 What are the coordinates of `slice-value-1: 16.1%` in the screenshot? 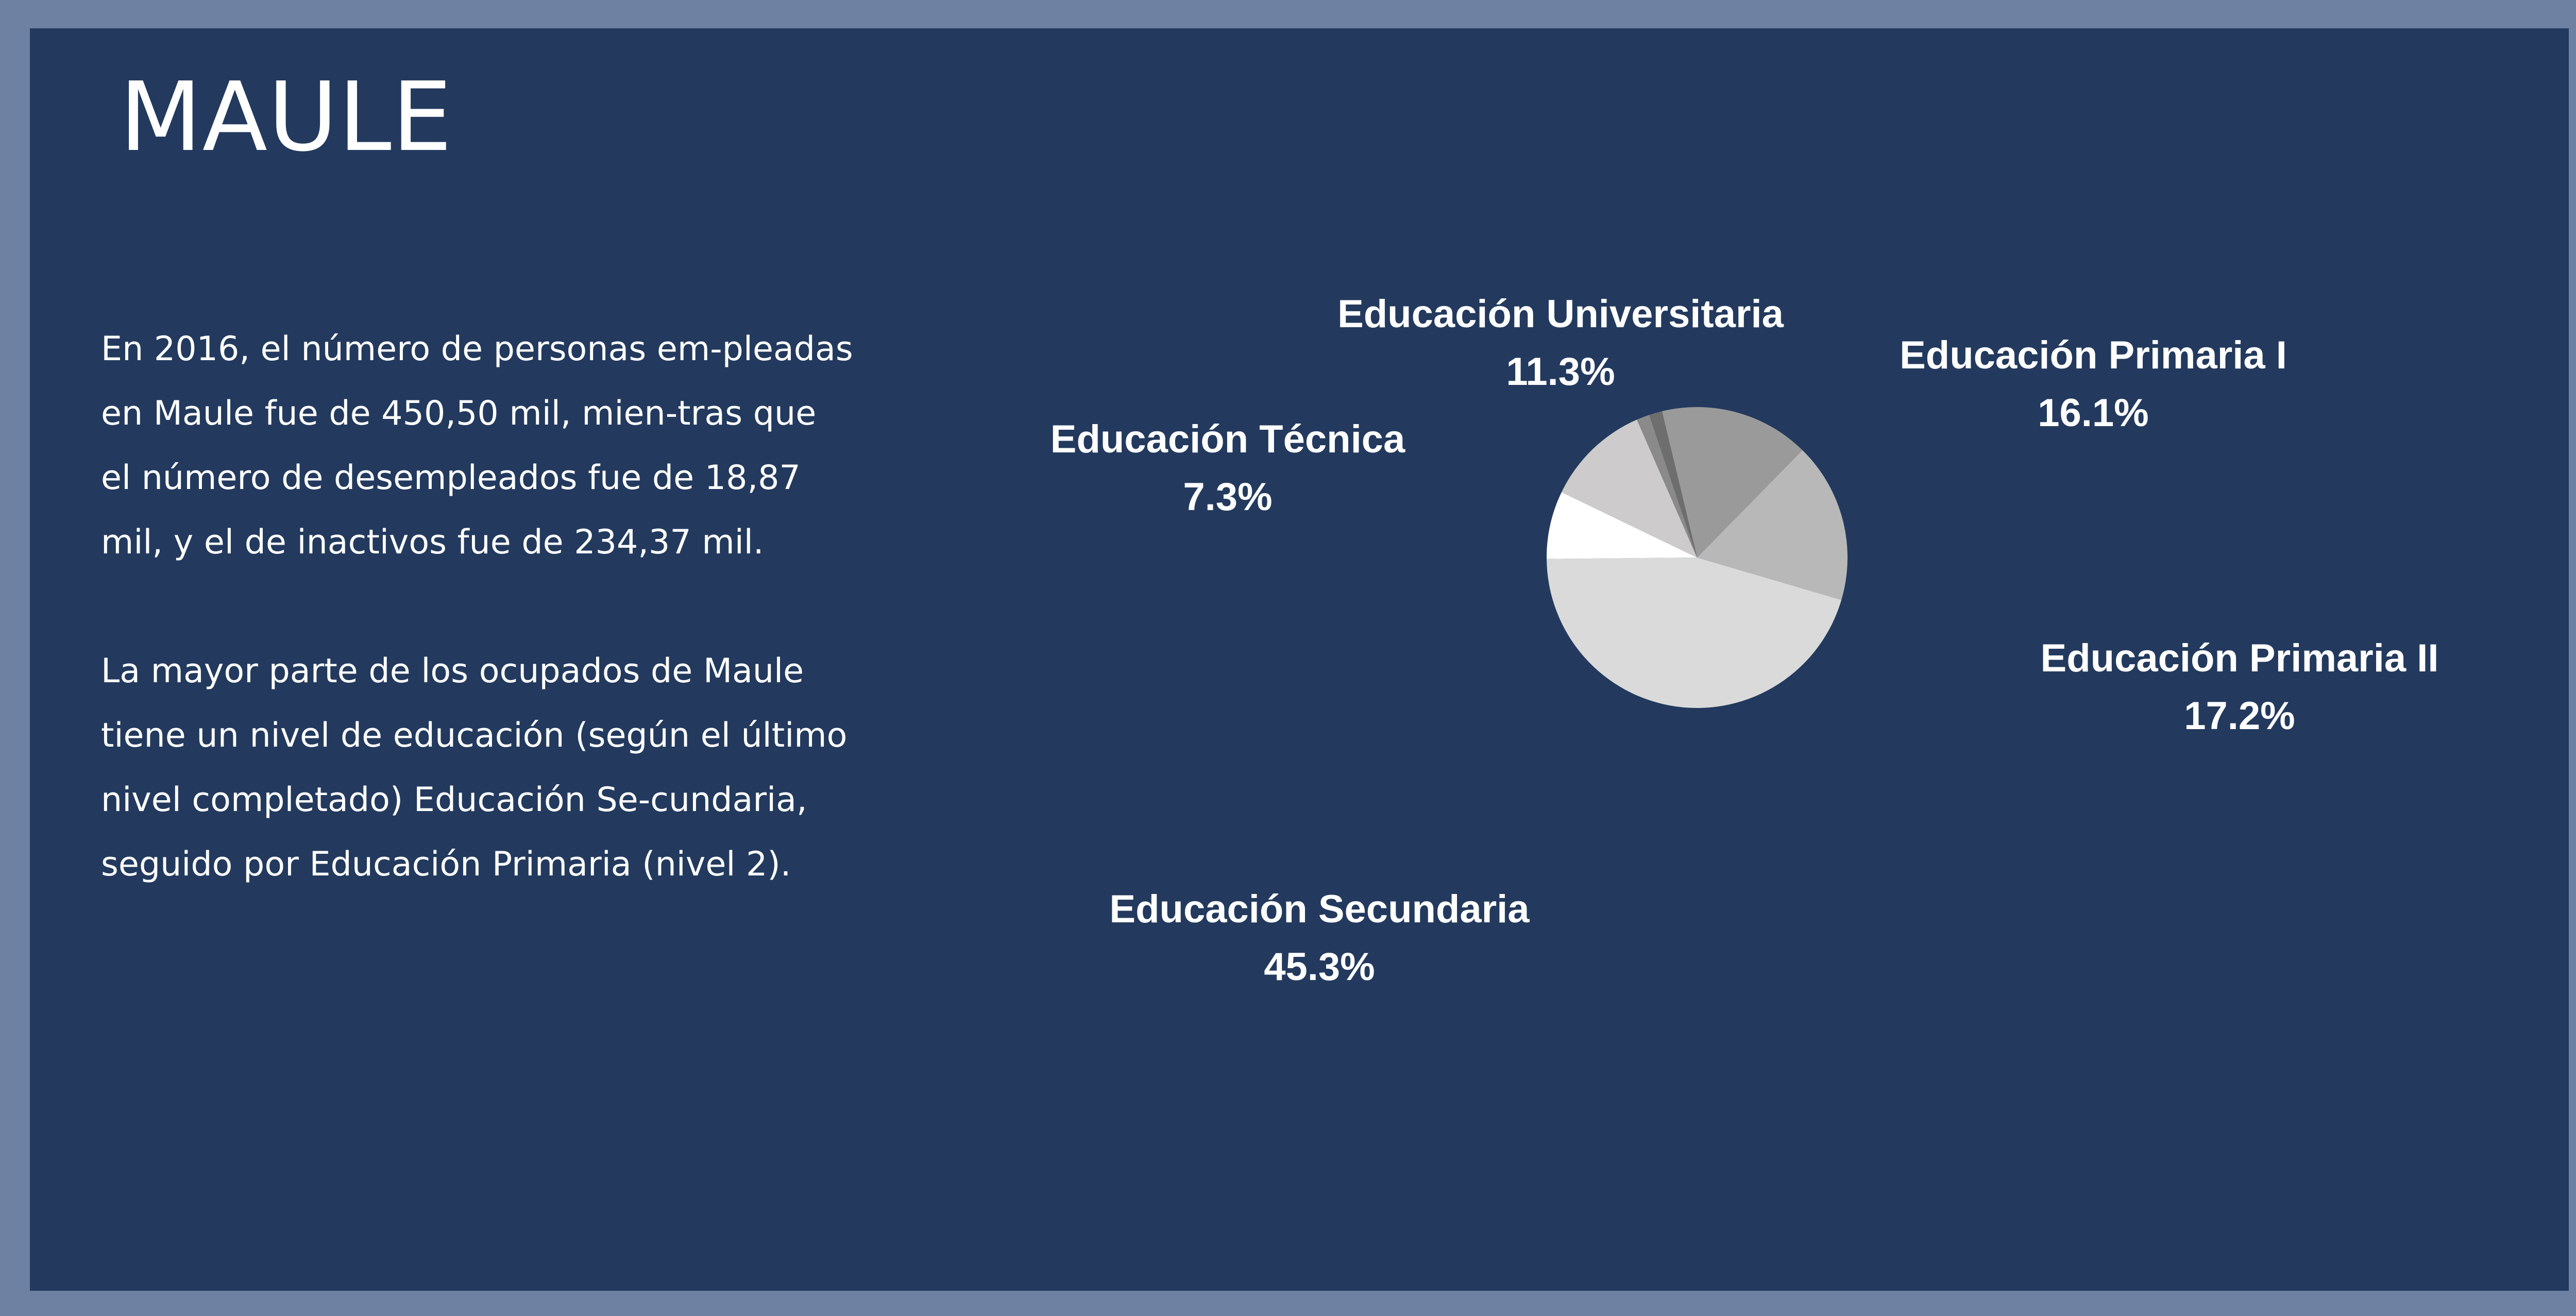 It's located at (2093, 413).